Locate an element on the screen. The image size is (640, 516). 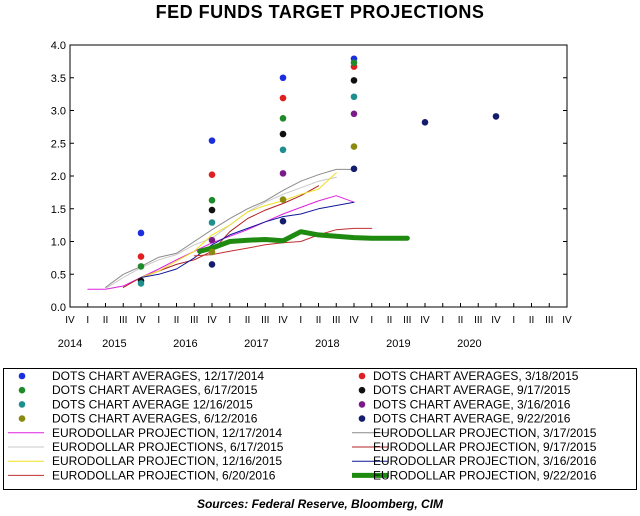
x-year-label: 2020 is located at coordinates (469, 344).